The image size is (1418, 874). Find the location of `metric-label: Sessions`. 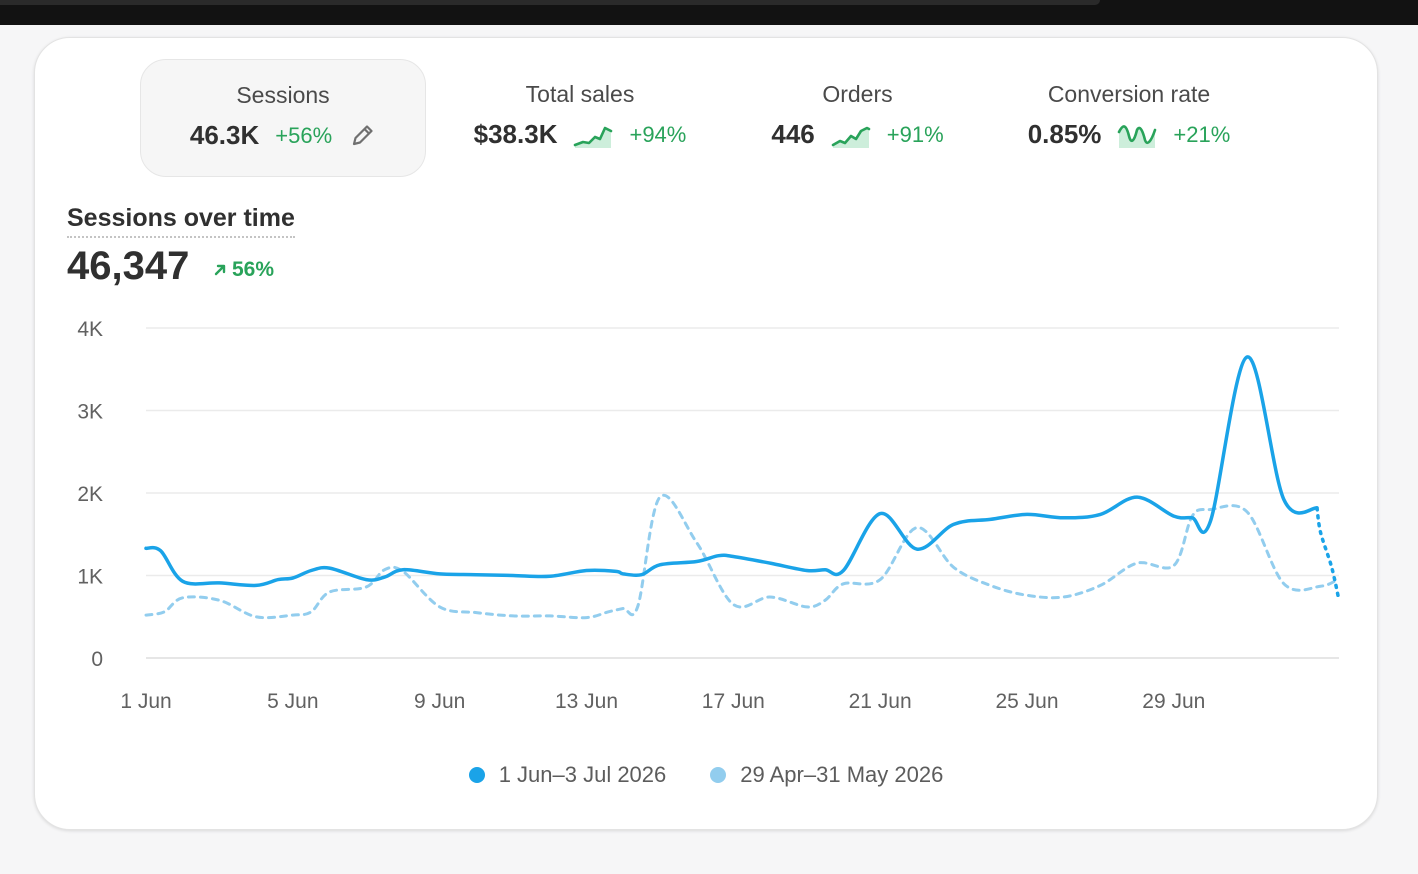

metric-label: Sessions is located at coordinates (283, 95).